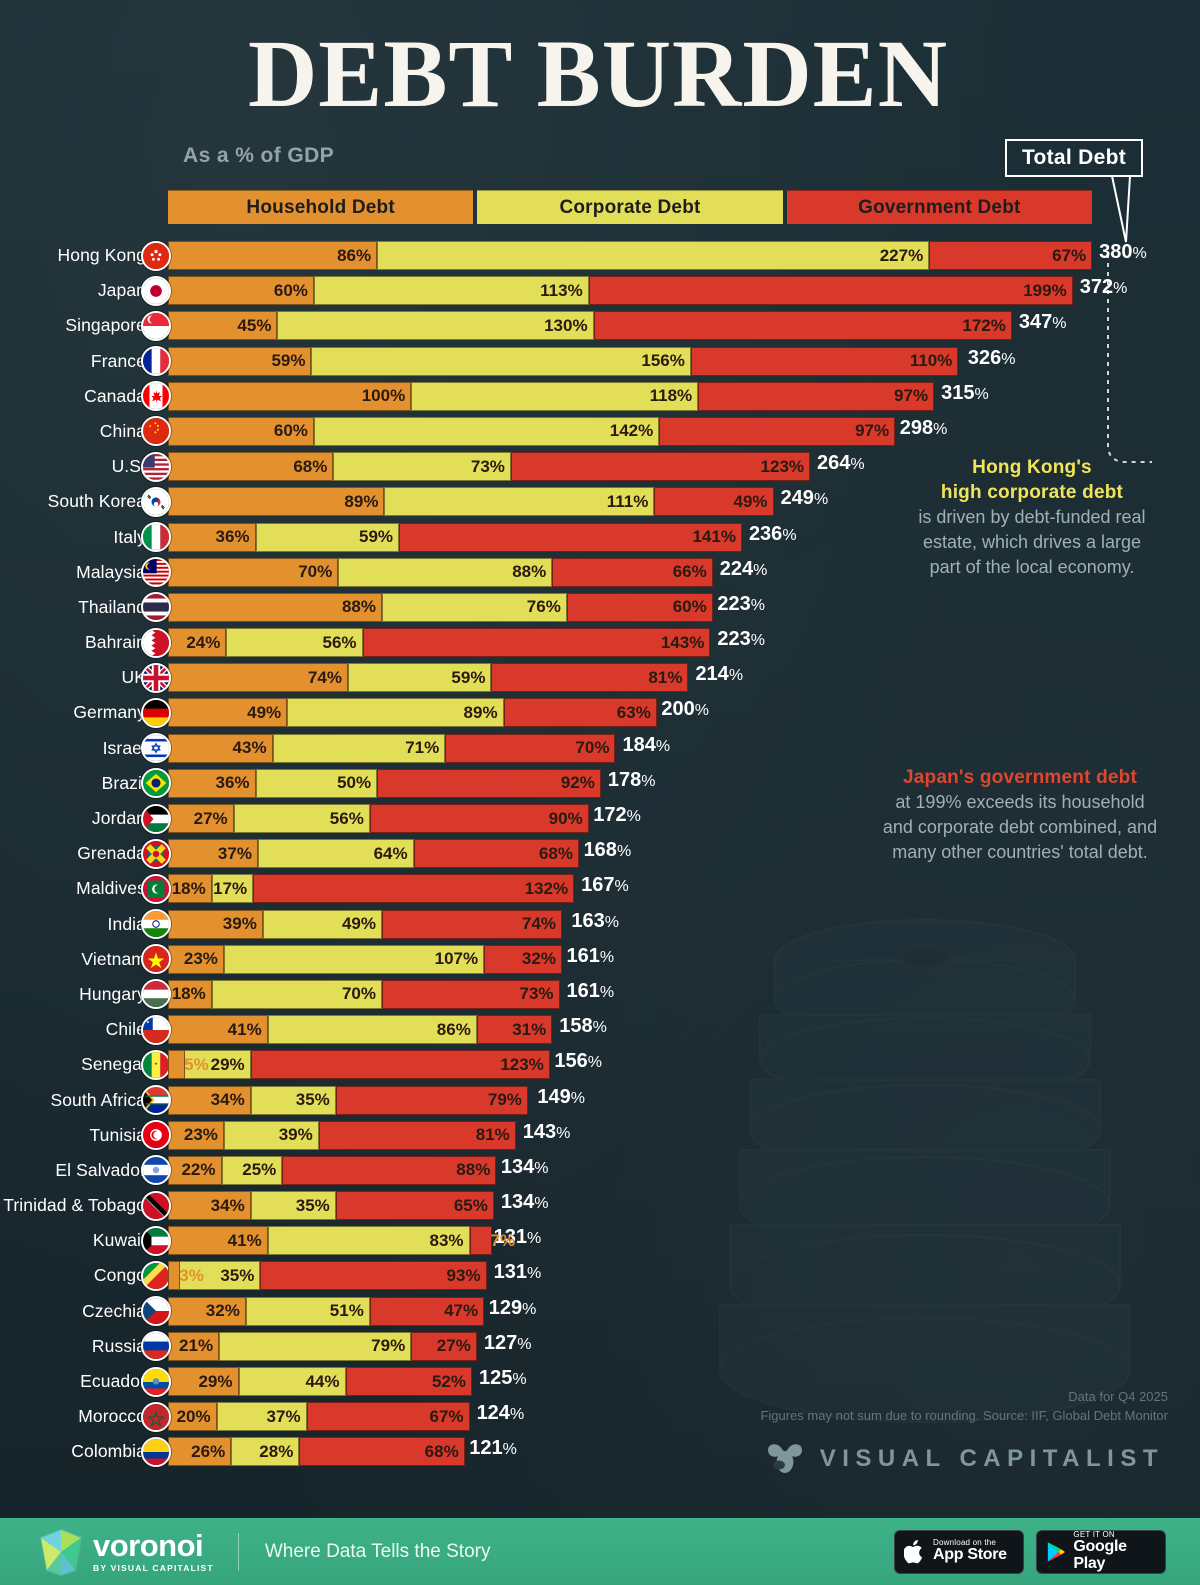  What do you see at coordinates (1094, 1534) in the screenshot?
I see `google-play-small-label: GET IT ON` at bounding box center [1094, 1534].